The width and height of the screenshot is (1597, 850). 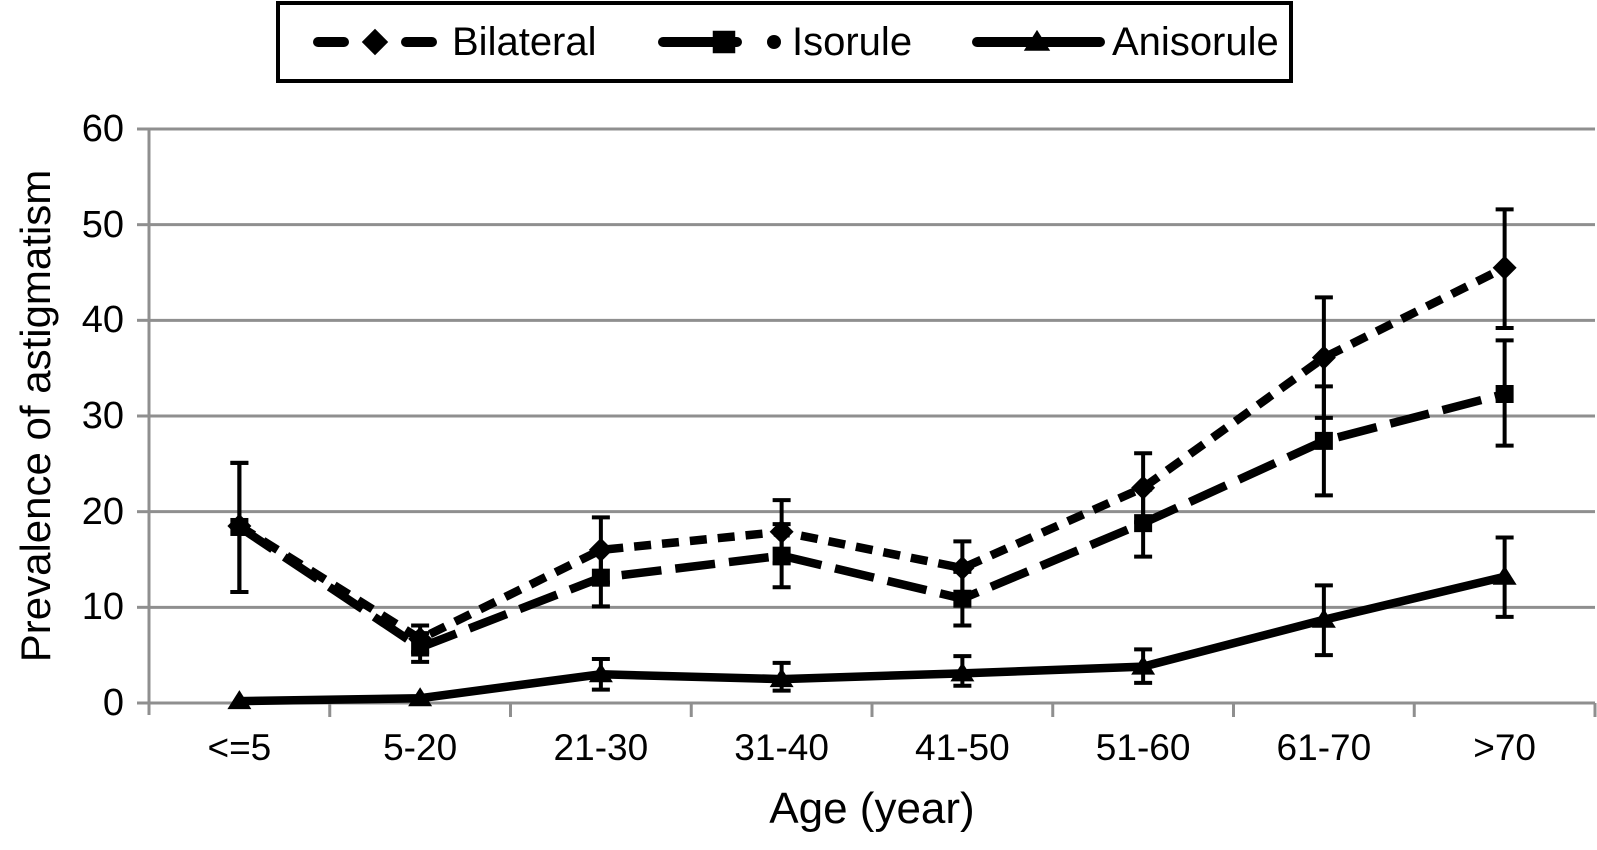 I want to click on x-axis-title: Age (year), so click(x=872, y=808).